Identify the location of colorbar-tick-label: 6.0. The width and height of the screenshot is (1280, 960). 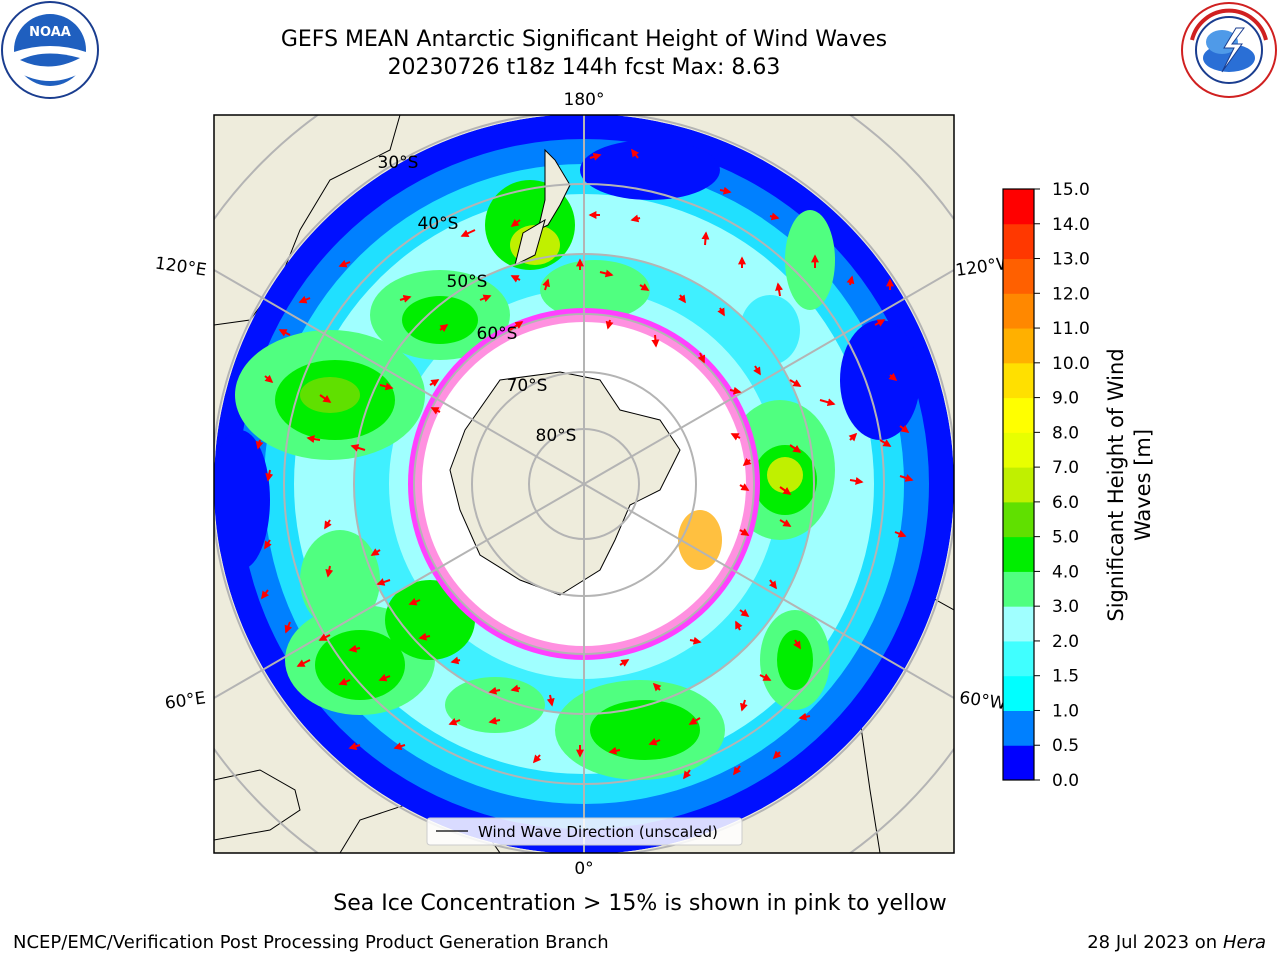
(1065, 503).